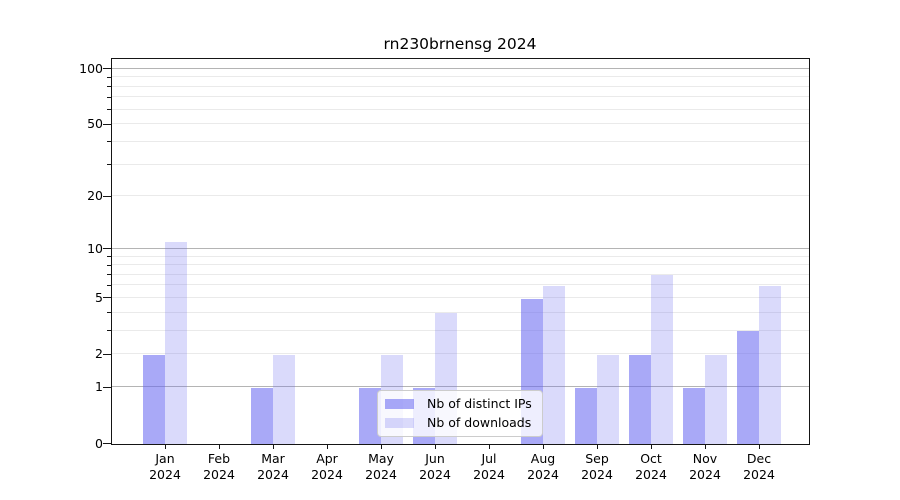 The image size is (900, 500). What do you see at coordinates (219, 466) in the screenshot?
I see `x-tick-label-feb: Feb 2024` at bounding box center [219, 466].